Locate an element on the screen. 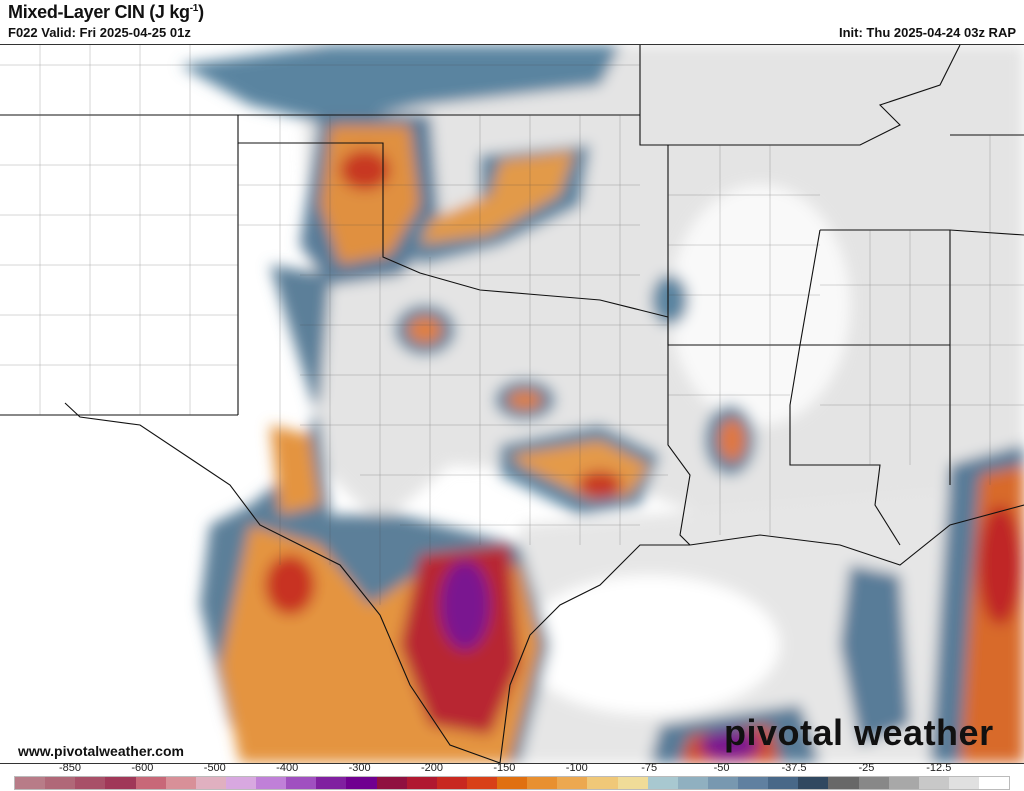 The height and width of the screenshot is (791, 1024). colorbar-label: -400 is located at coordinates (287, 768).